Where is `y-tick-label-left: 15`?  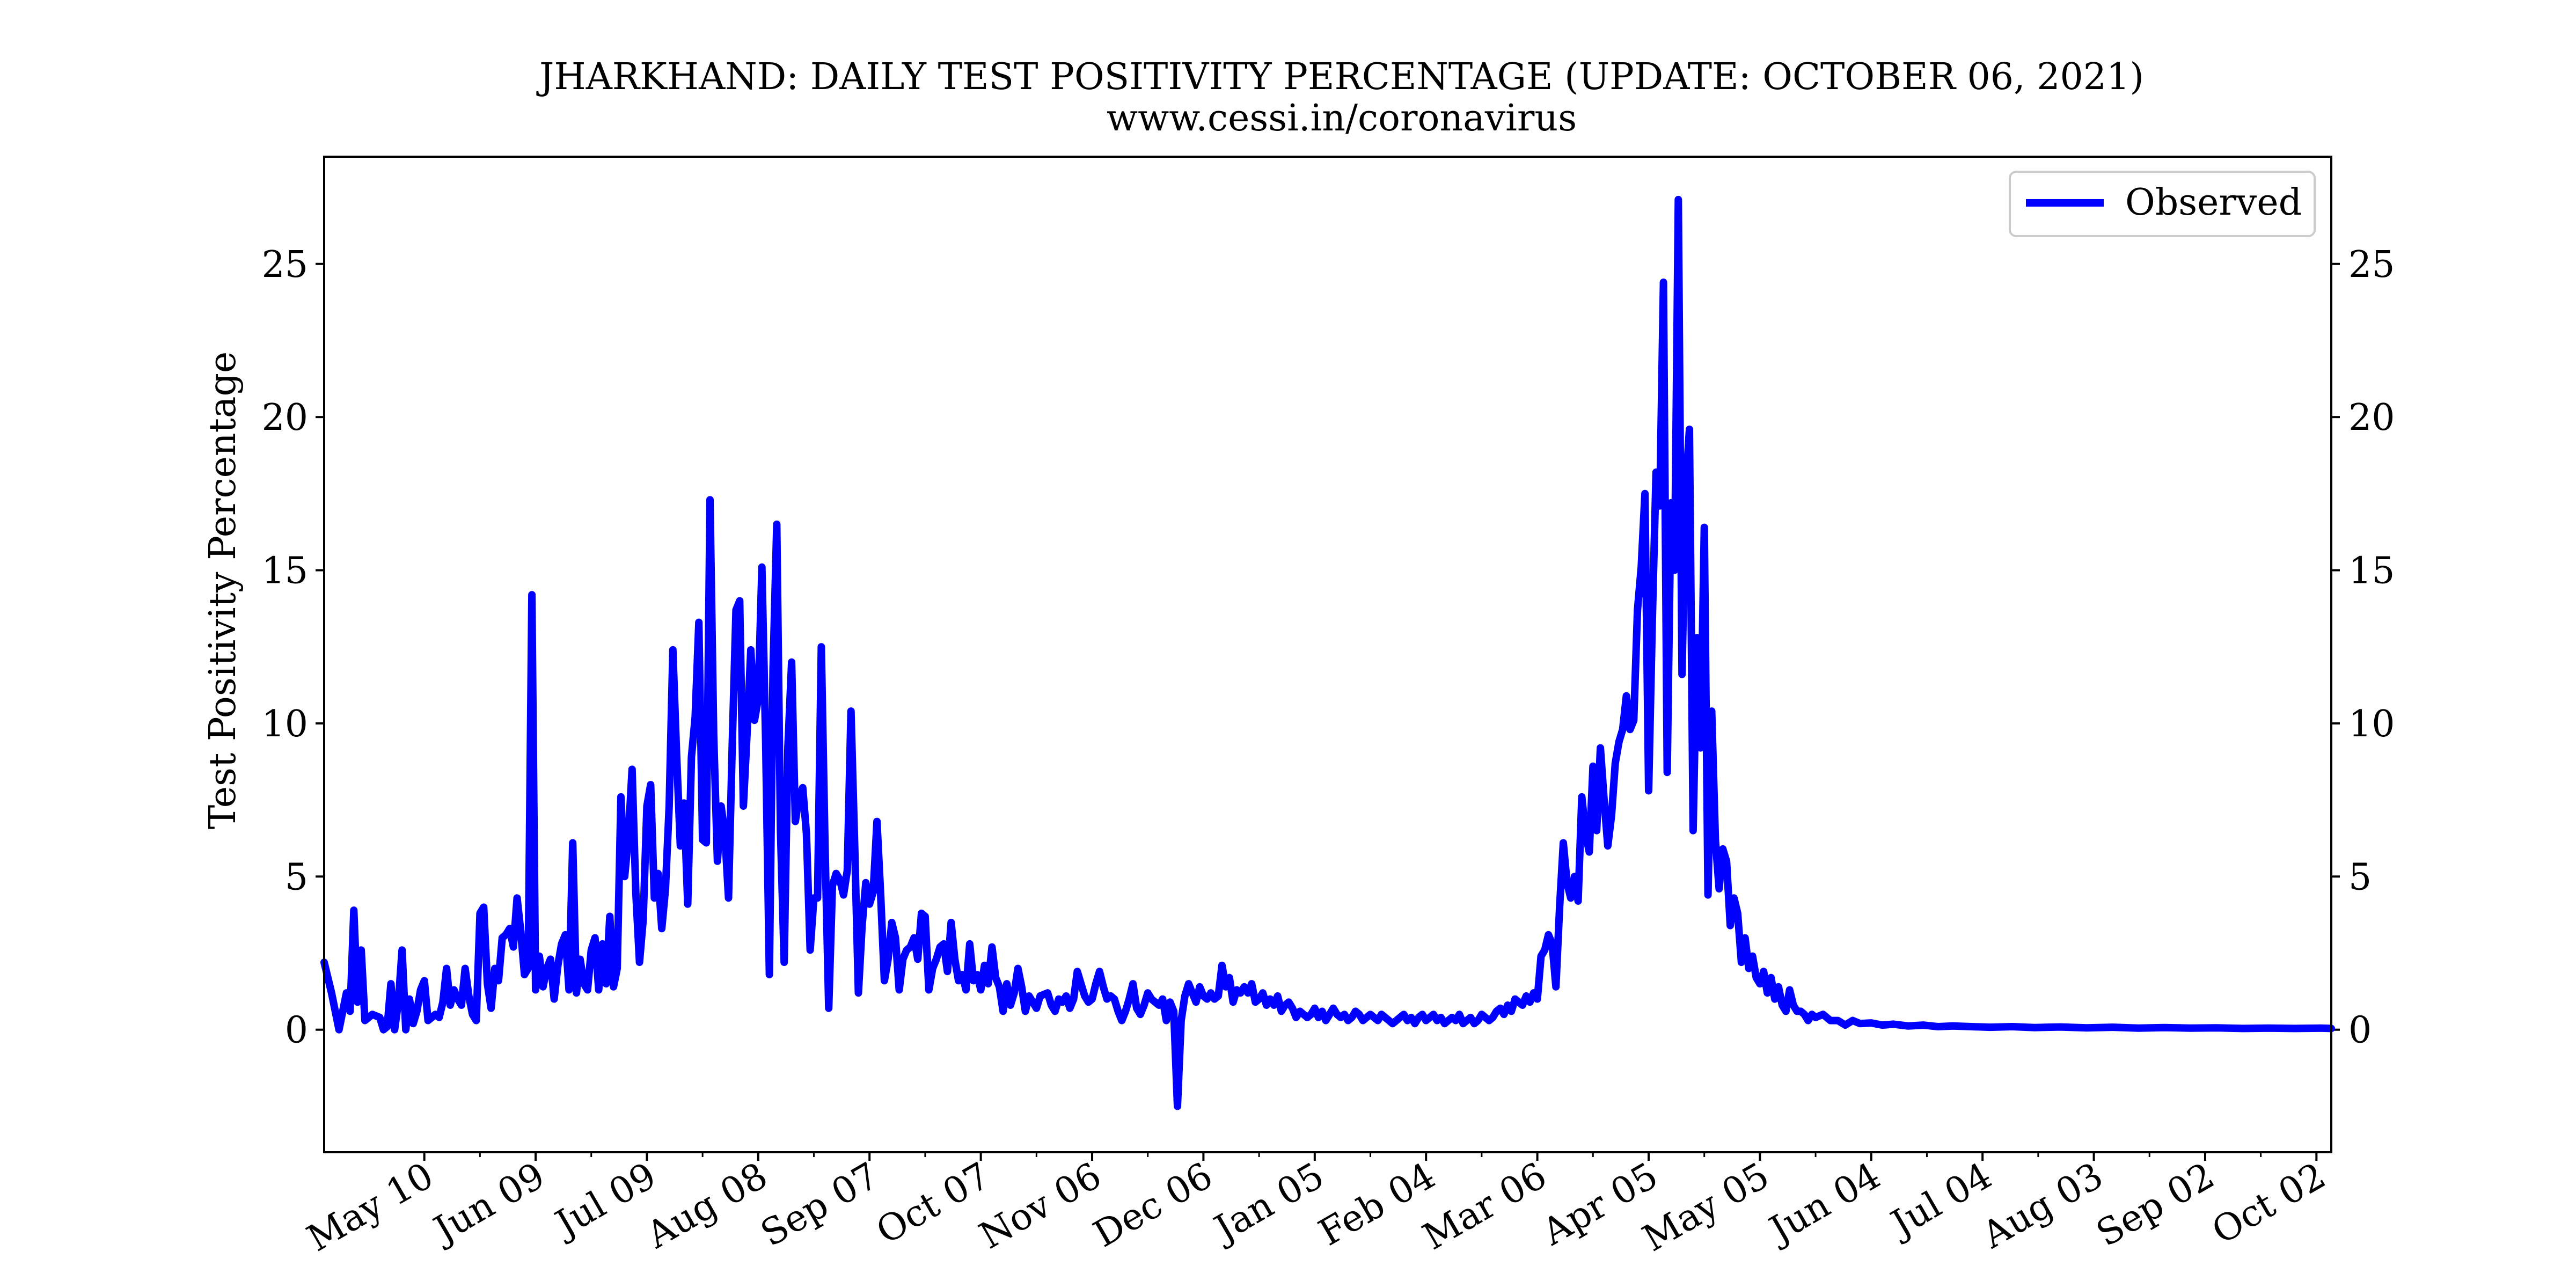 y-tick-label-left: 15 is located at coordinates (284, 571).